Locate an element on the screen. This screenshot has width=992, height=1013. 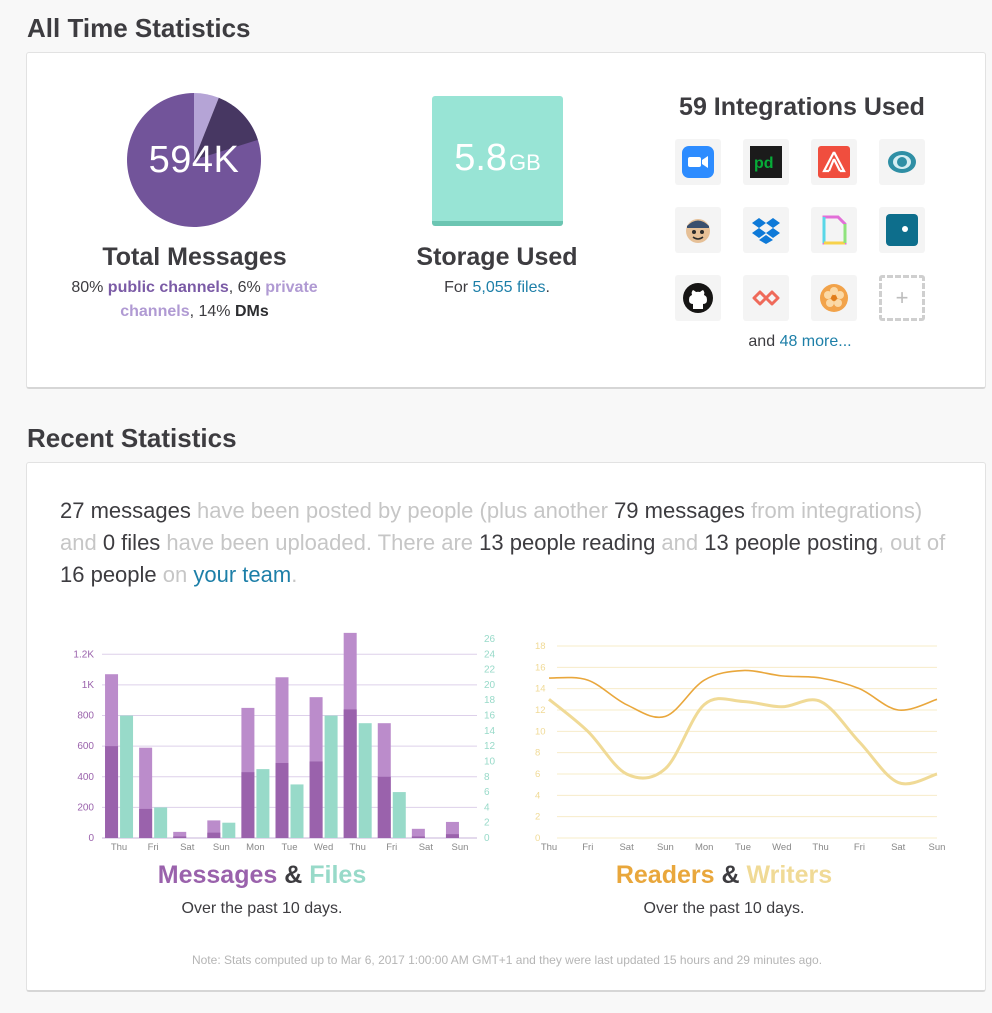
and-text: and is located at coordinates (762, 341).